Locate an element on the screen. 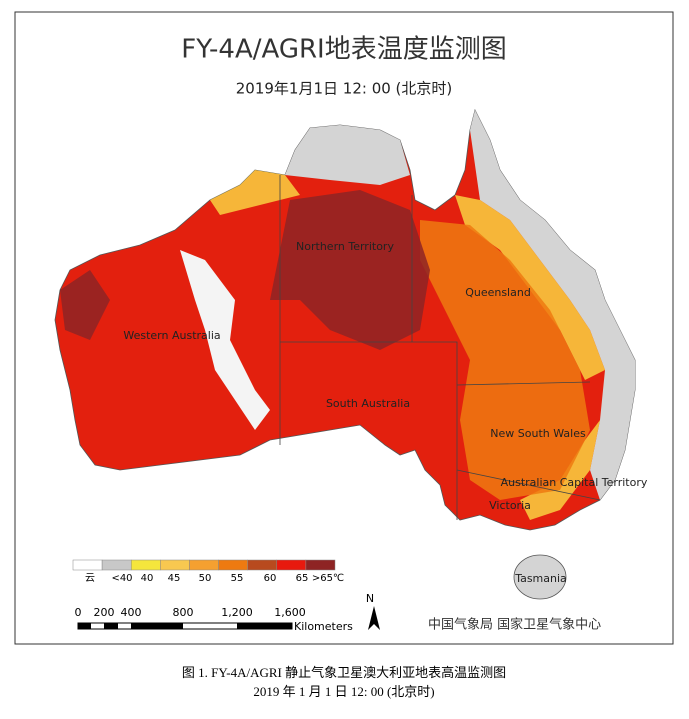 The height and width of the screenshot is (719, 689). legend-label: 65 is located at coordinates (302, 578).